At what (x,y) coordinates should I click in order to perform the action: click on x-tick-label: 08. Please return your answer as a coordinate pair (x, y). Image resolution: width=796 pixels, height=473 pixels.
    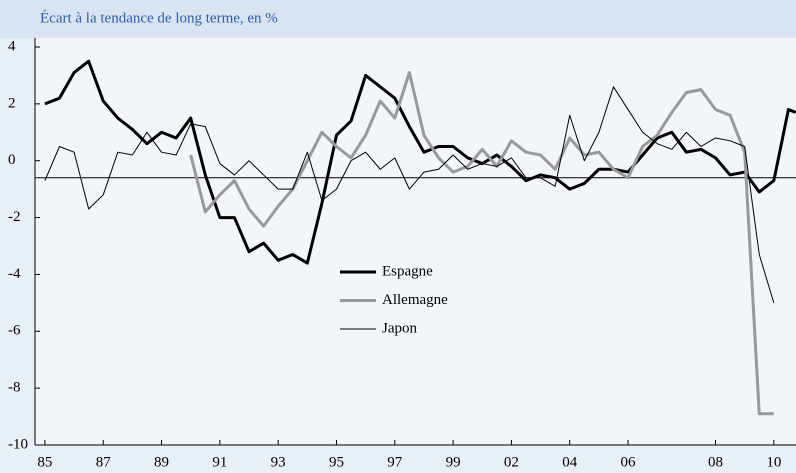
    Looking at the image, I should click on (715, 462).